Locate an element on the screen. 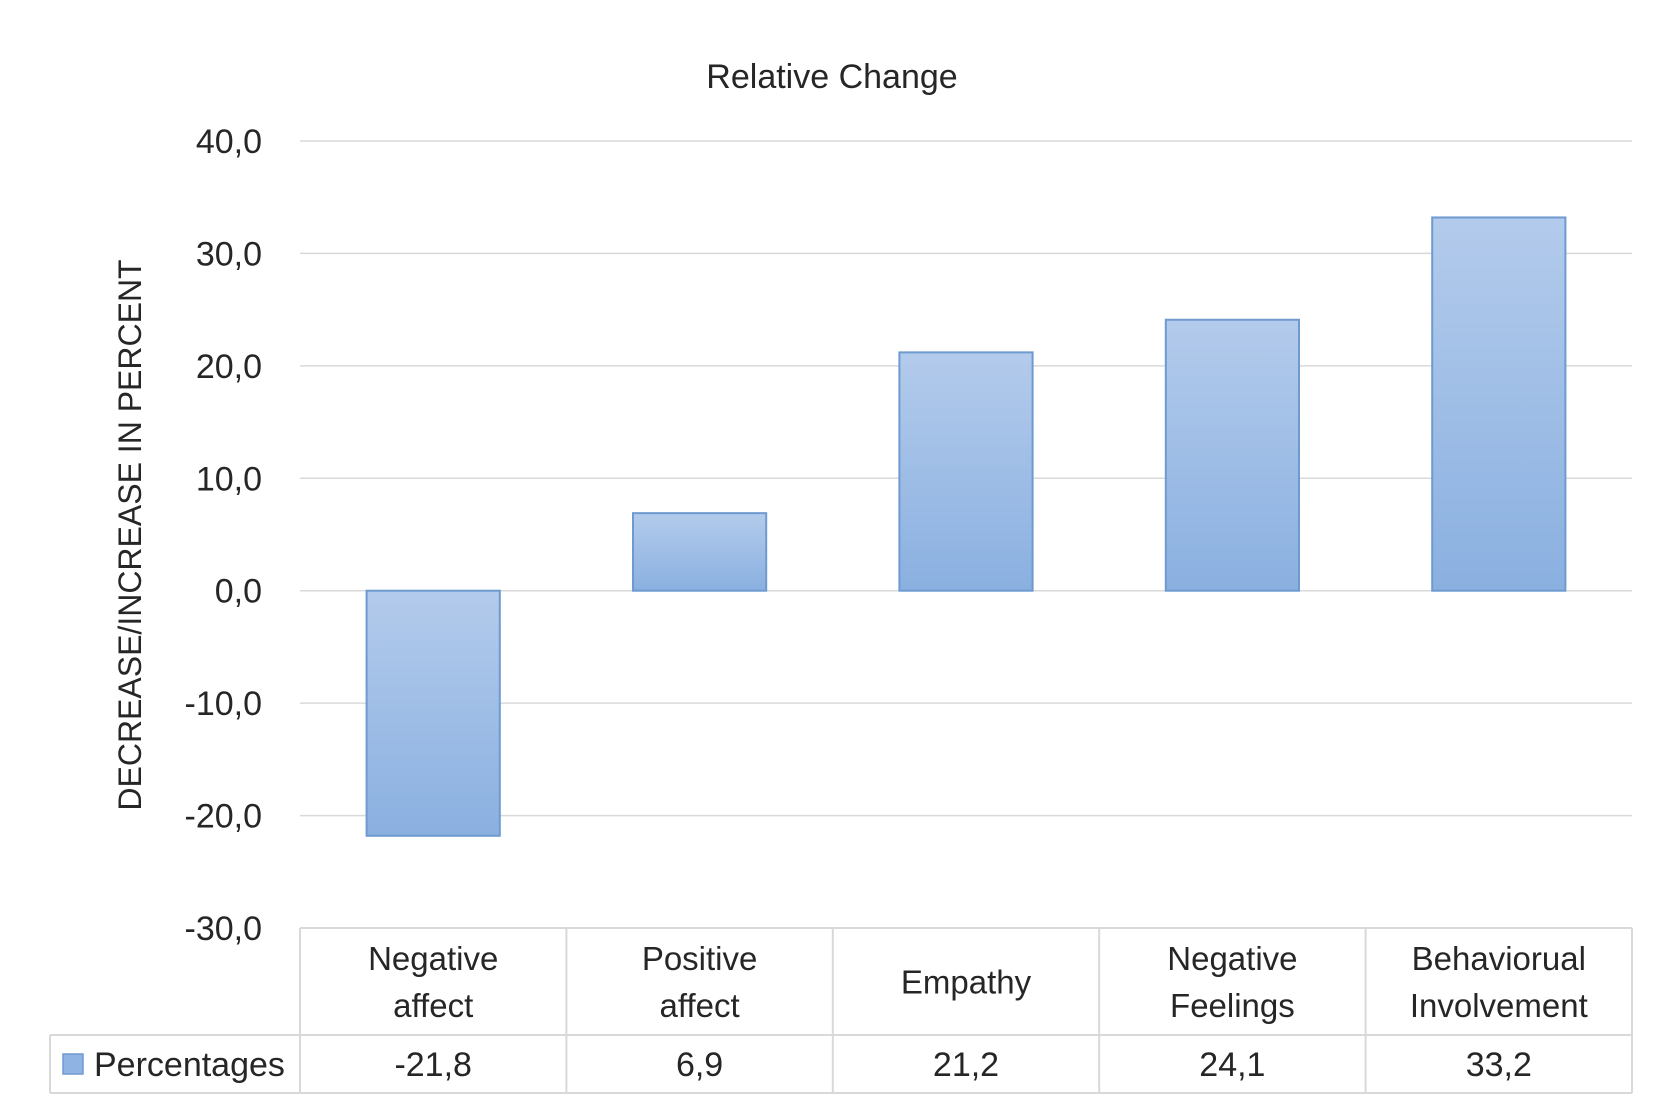 The image size is (1680, 1120). y-tick-label: 0,0 is located at coordinates (238, 592).